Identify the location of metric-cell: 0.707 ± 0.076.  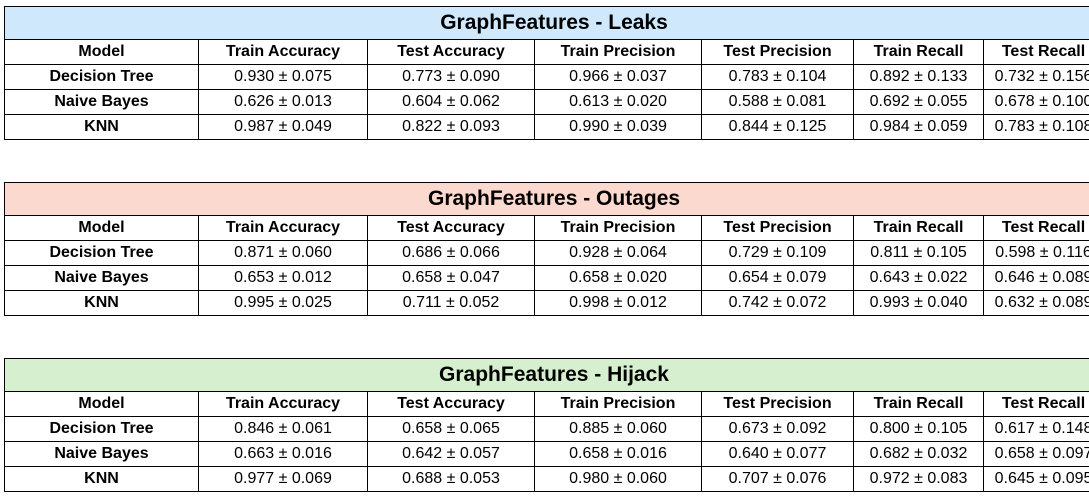
(777, 479).